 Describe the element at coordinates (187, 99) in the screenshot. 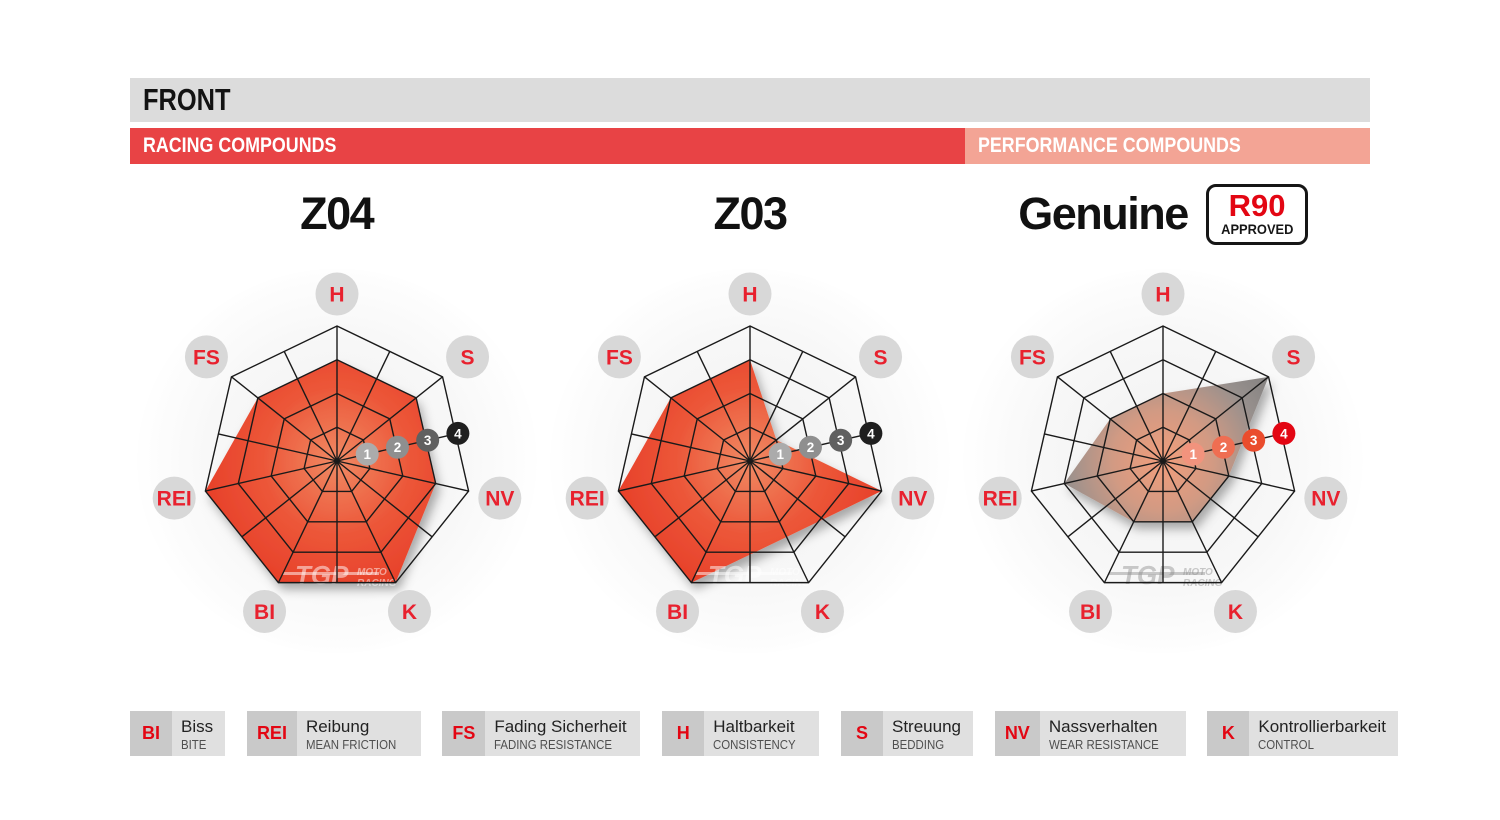

I see `front-title: FRONT` at that location.